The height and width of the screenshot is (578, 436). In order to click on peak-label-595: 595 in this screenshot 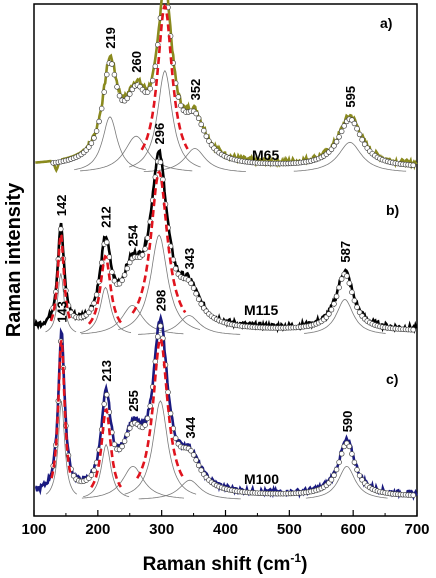, I will do `click(350, 97)`.